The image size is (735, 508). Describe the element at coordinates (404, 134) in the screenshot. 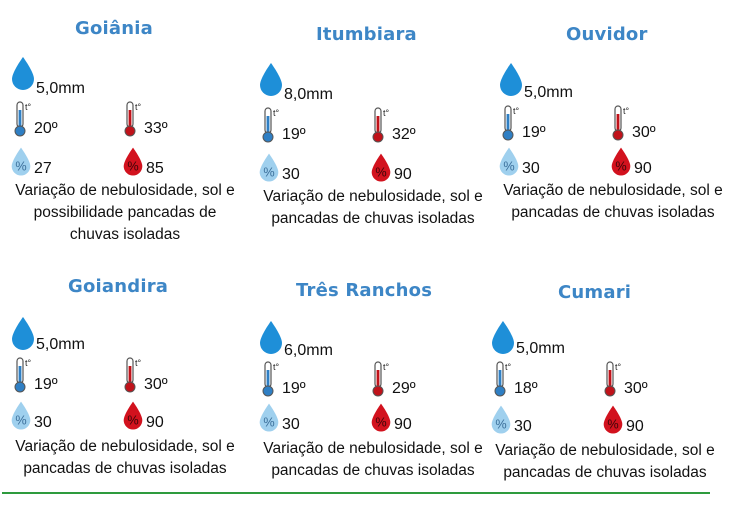

I see `temp-max: 32º` at that location.